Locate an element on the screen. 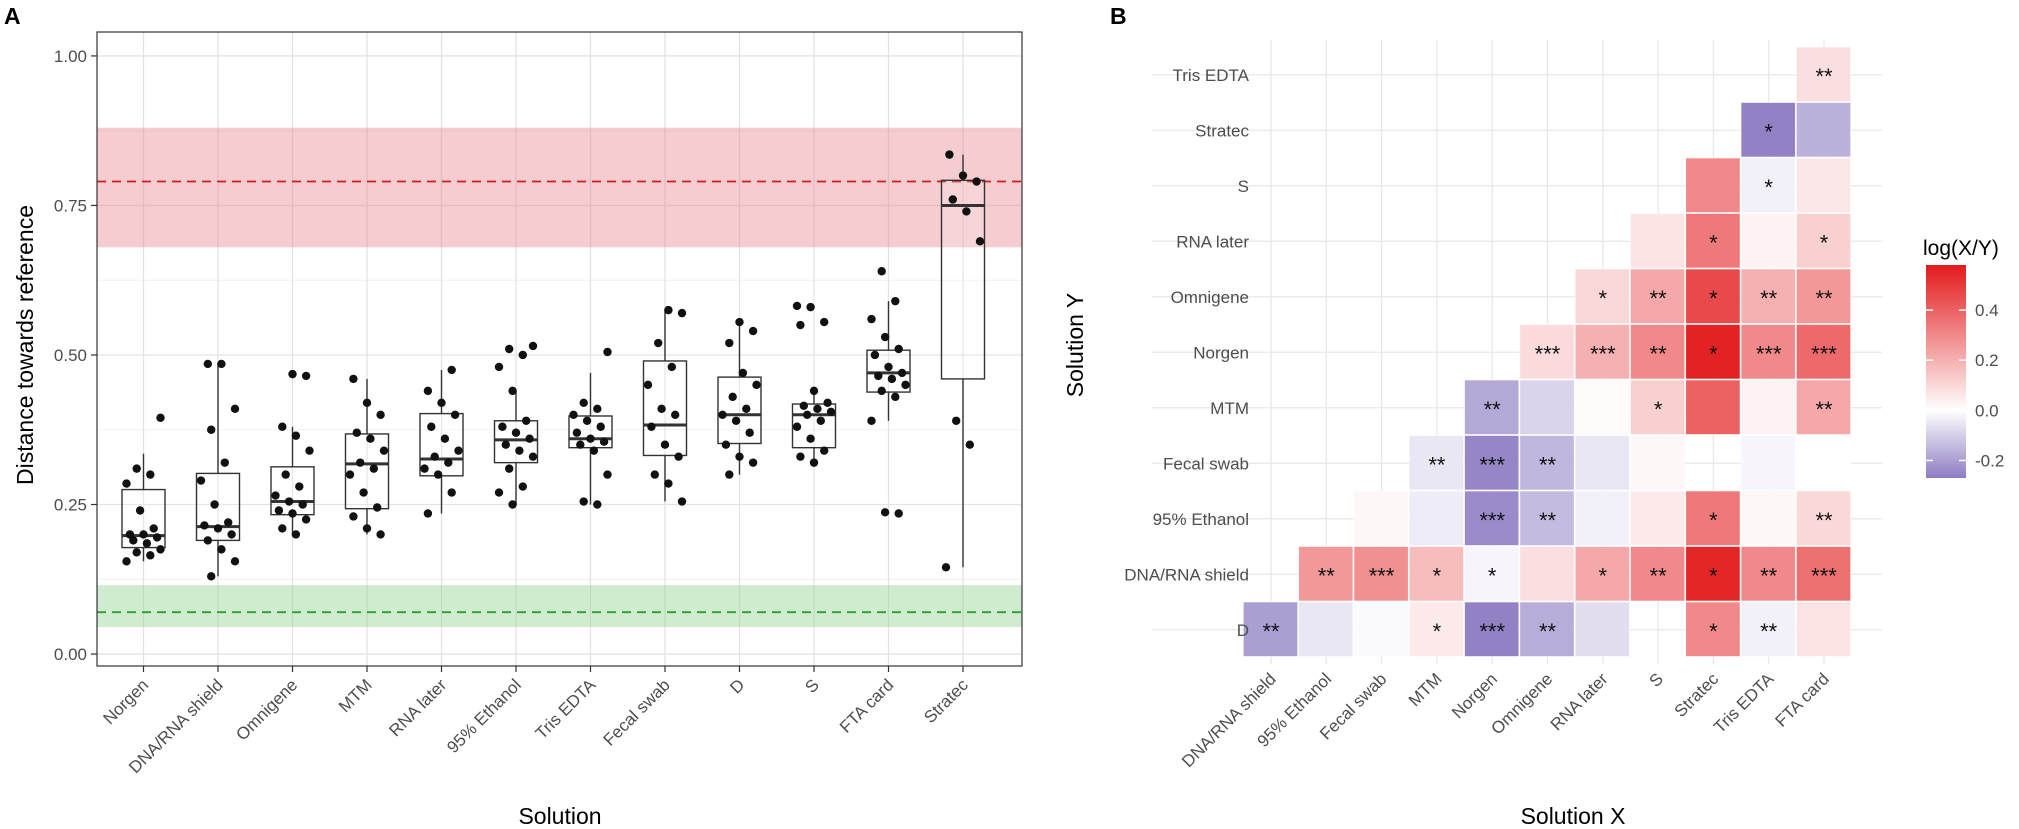  x-tick-label: FTA card is located at coordinates (866, 705).